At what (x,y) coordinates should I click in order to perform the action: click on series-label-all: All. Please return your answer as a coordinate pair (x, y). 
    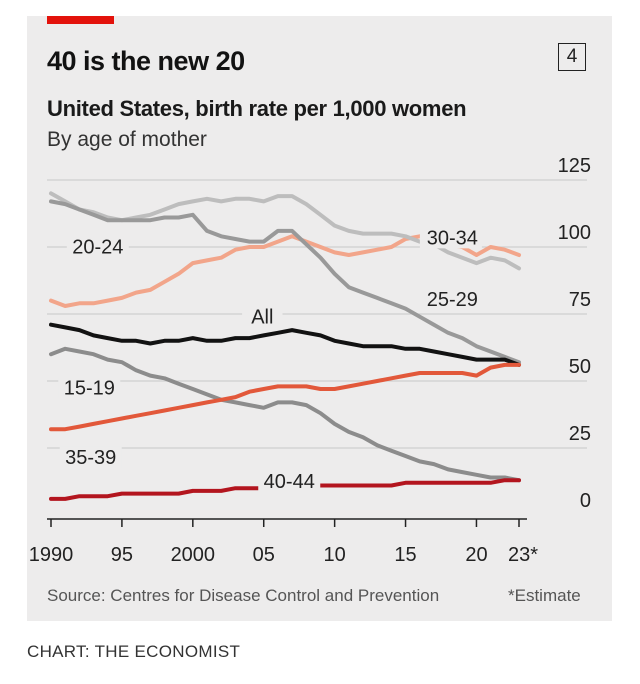
    Looking at the image, I should click on (262, 317).